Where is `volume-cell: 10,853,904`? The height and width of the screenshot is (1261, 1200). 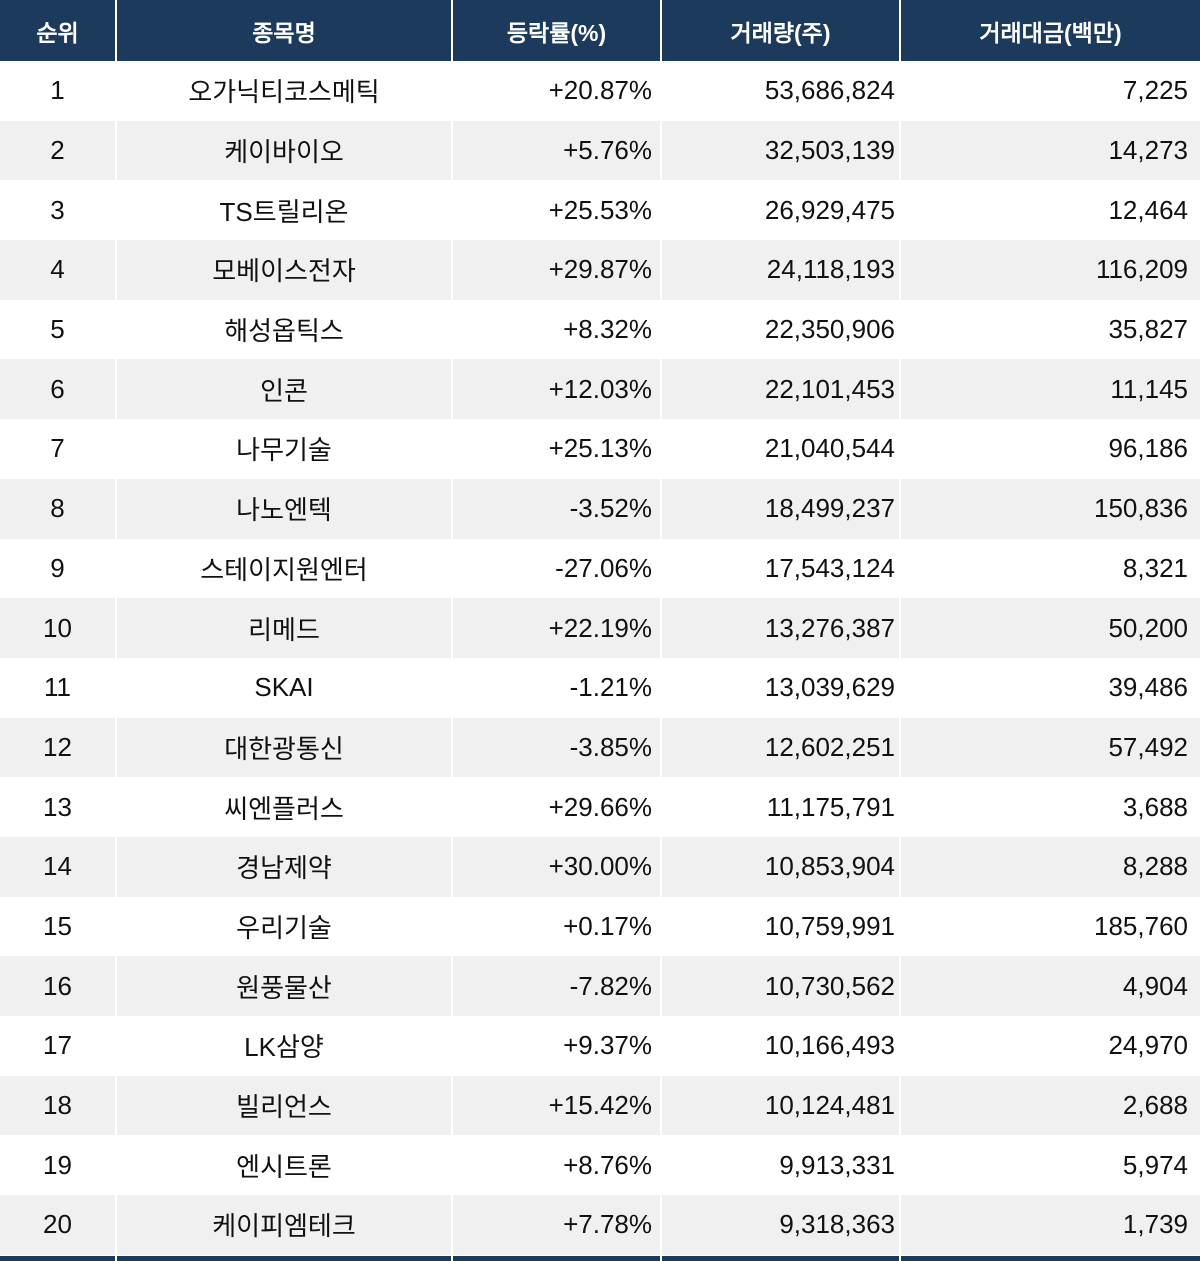 volume-cell: 10,853,904 is located at coordinates (781, 866).